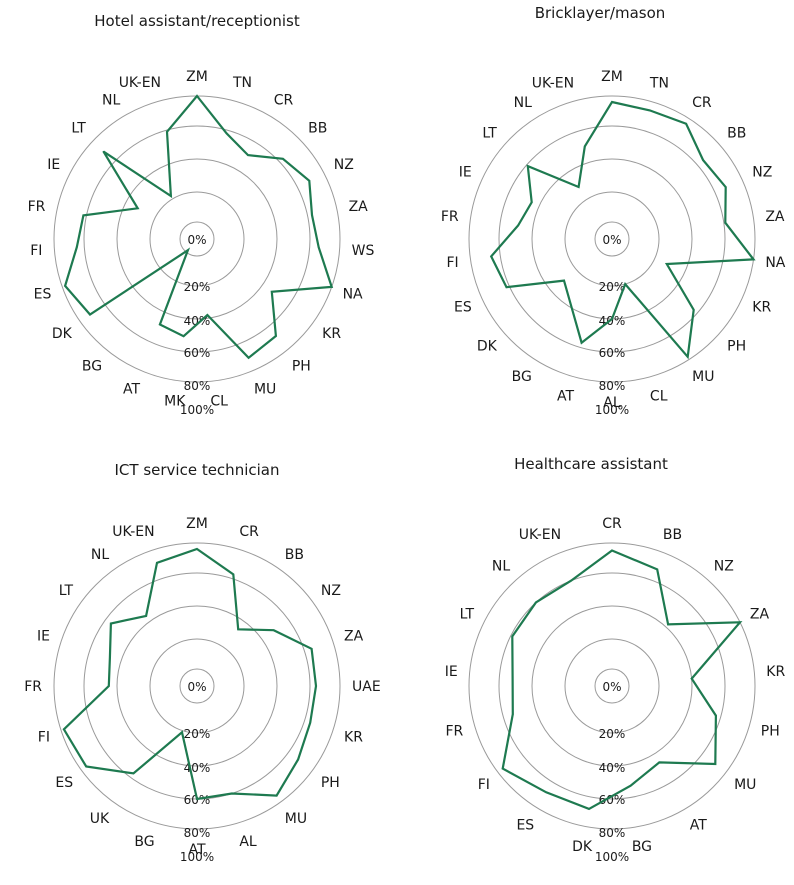  What do you see at coordinates (612, 403) in the screenshot?
I see `category-label: AL` at bounding box center [612, 403].